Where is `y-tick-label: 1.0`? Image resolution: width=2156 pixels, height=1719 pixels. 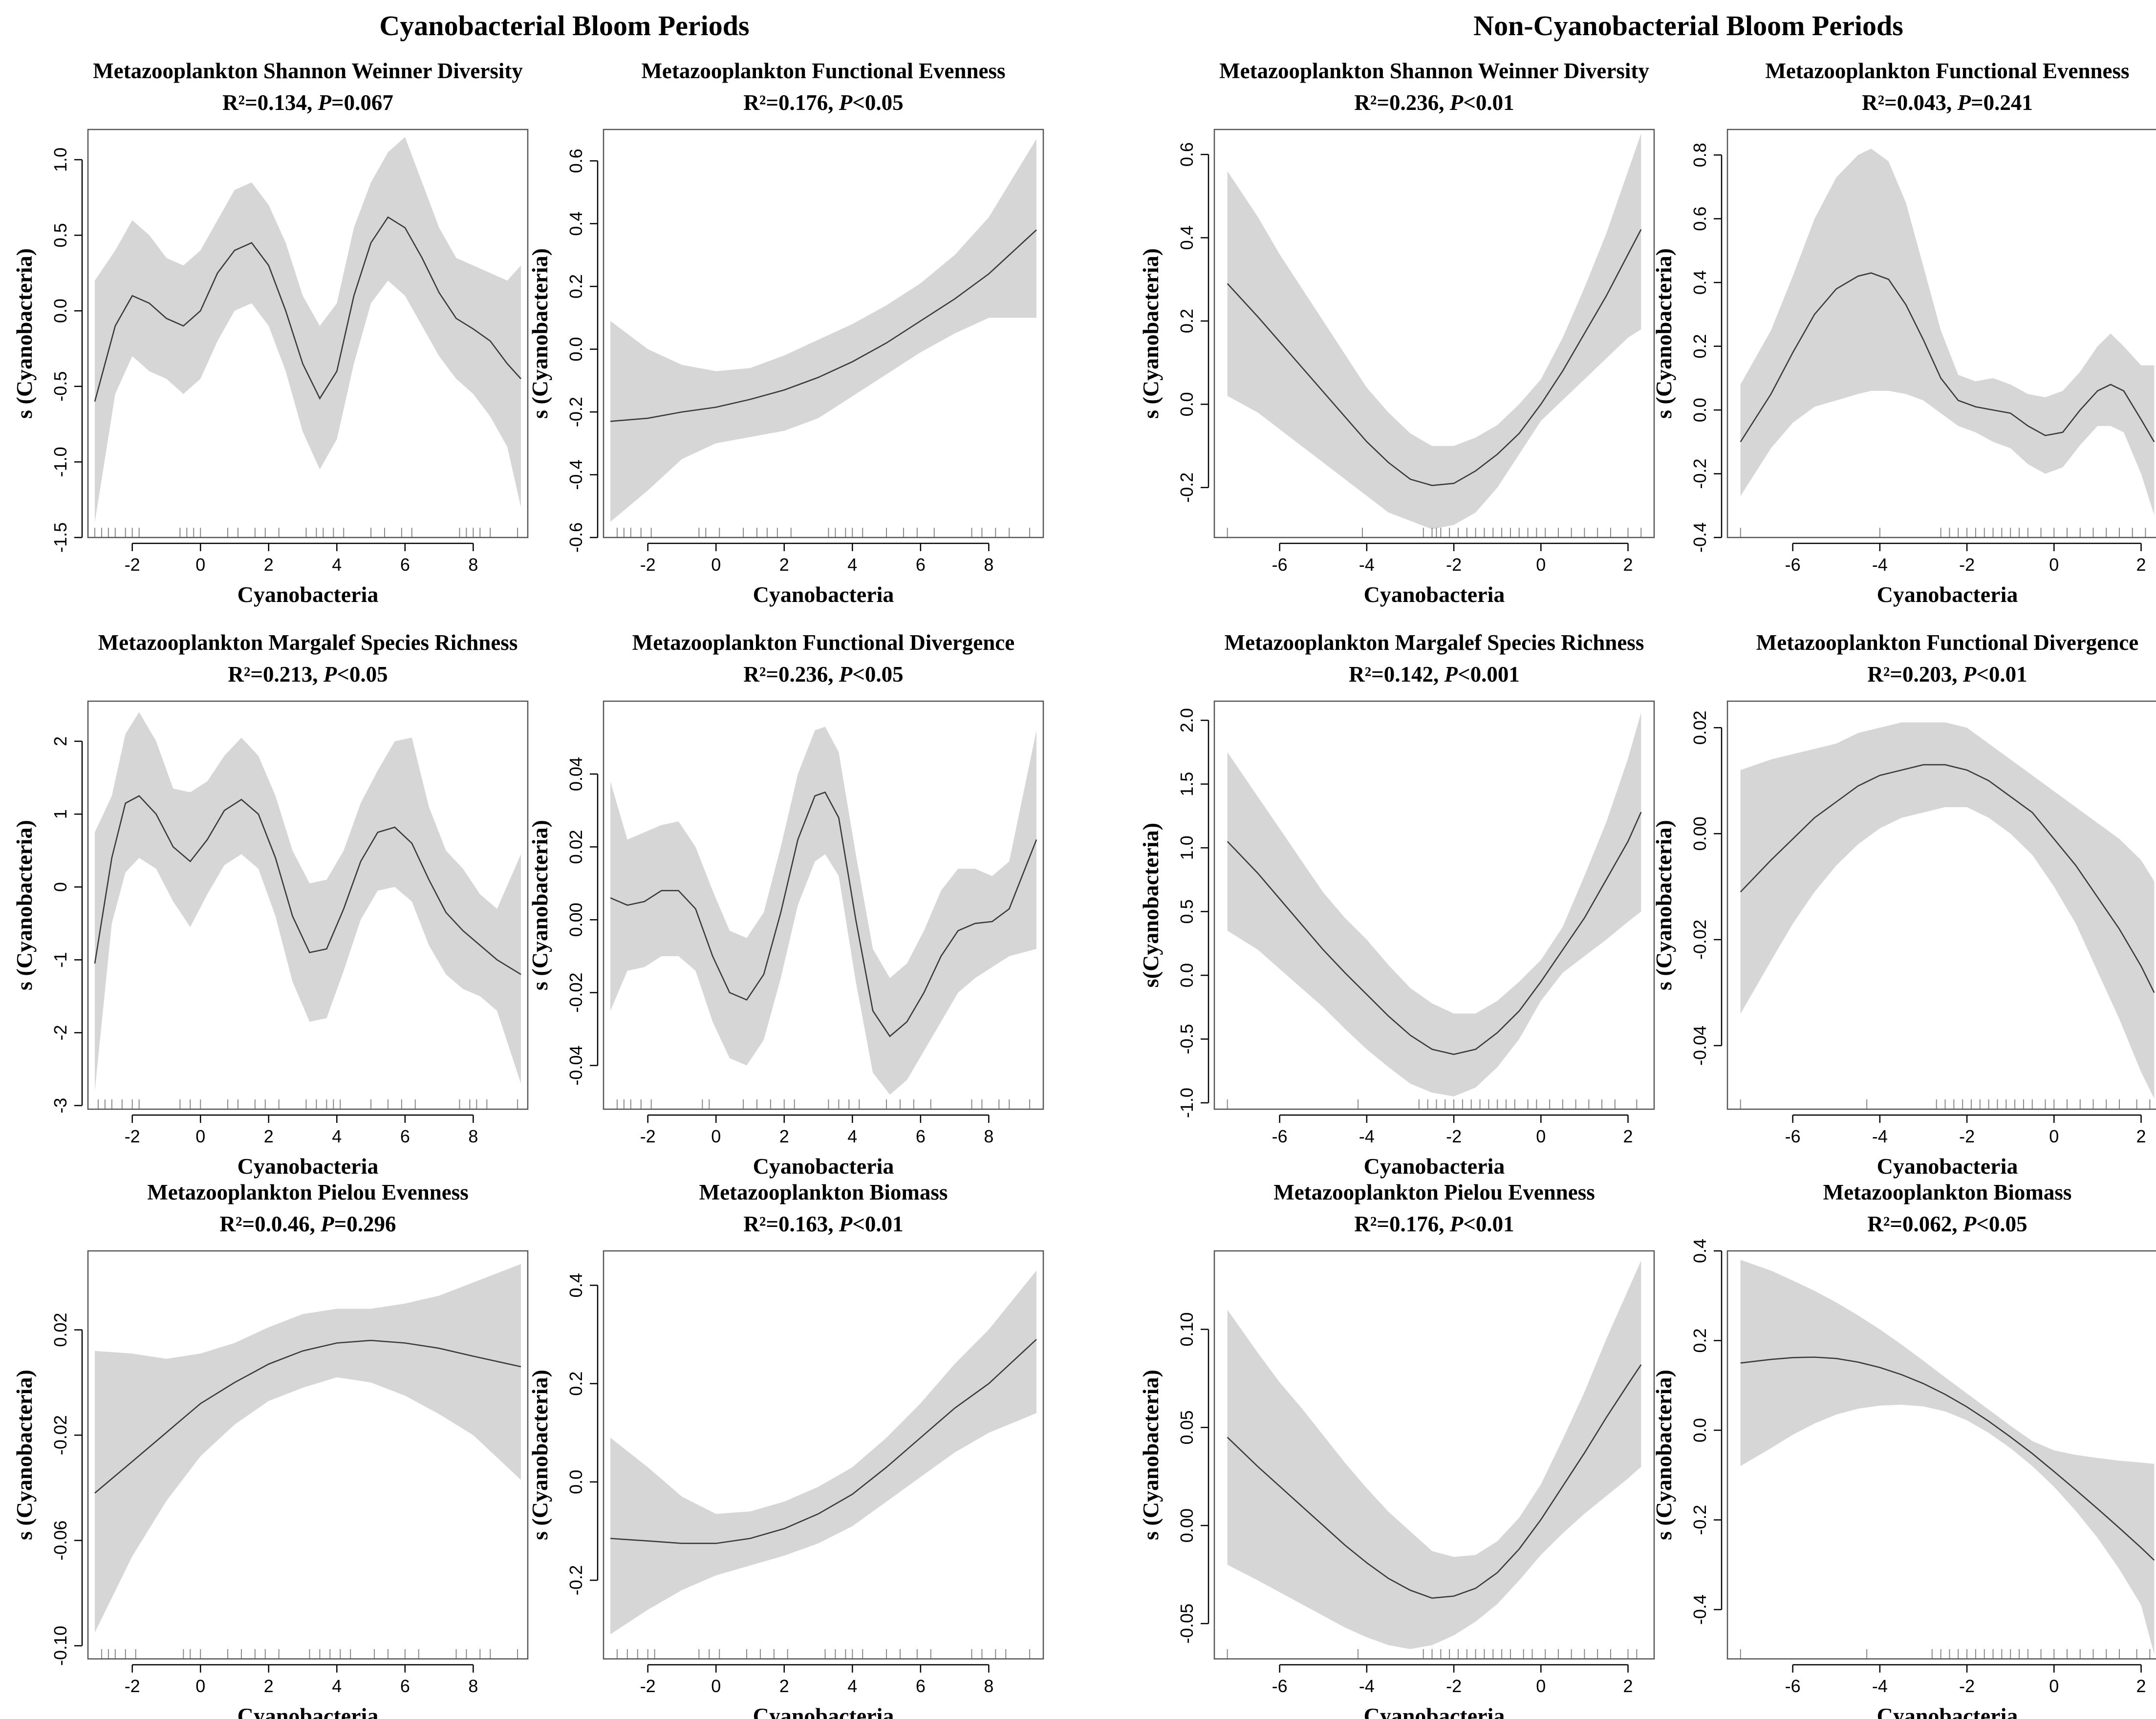
y-tick-label: 1.0 is located at coordinates (60, 160).